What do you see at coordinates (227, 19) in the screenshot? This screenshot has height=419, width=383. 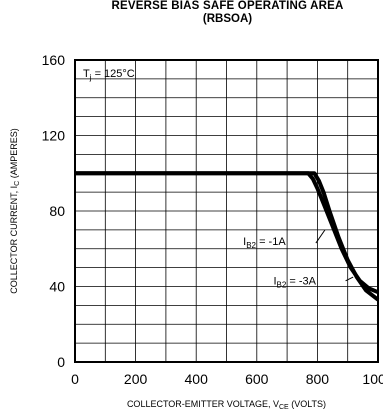 I see `chart-subtitle: (RBSOA)` at bounding box center [227, 19].